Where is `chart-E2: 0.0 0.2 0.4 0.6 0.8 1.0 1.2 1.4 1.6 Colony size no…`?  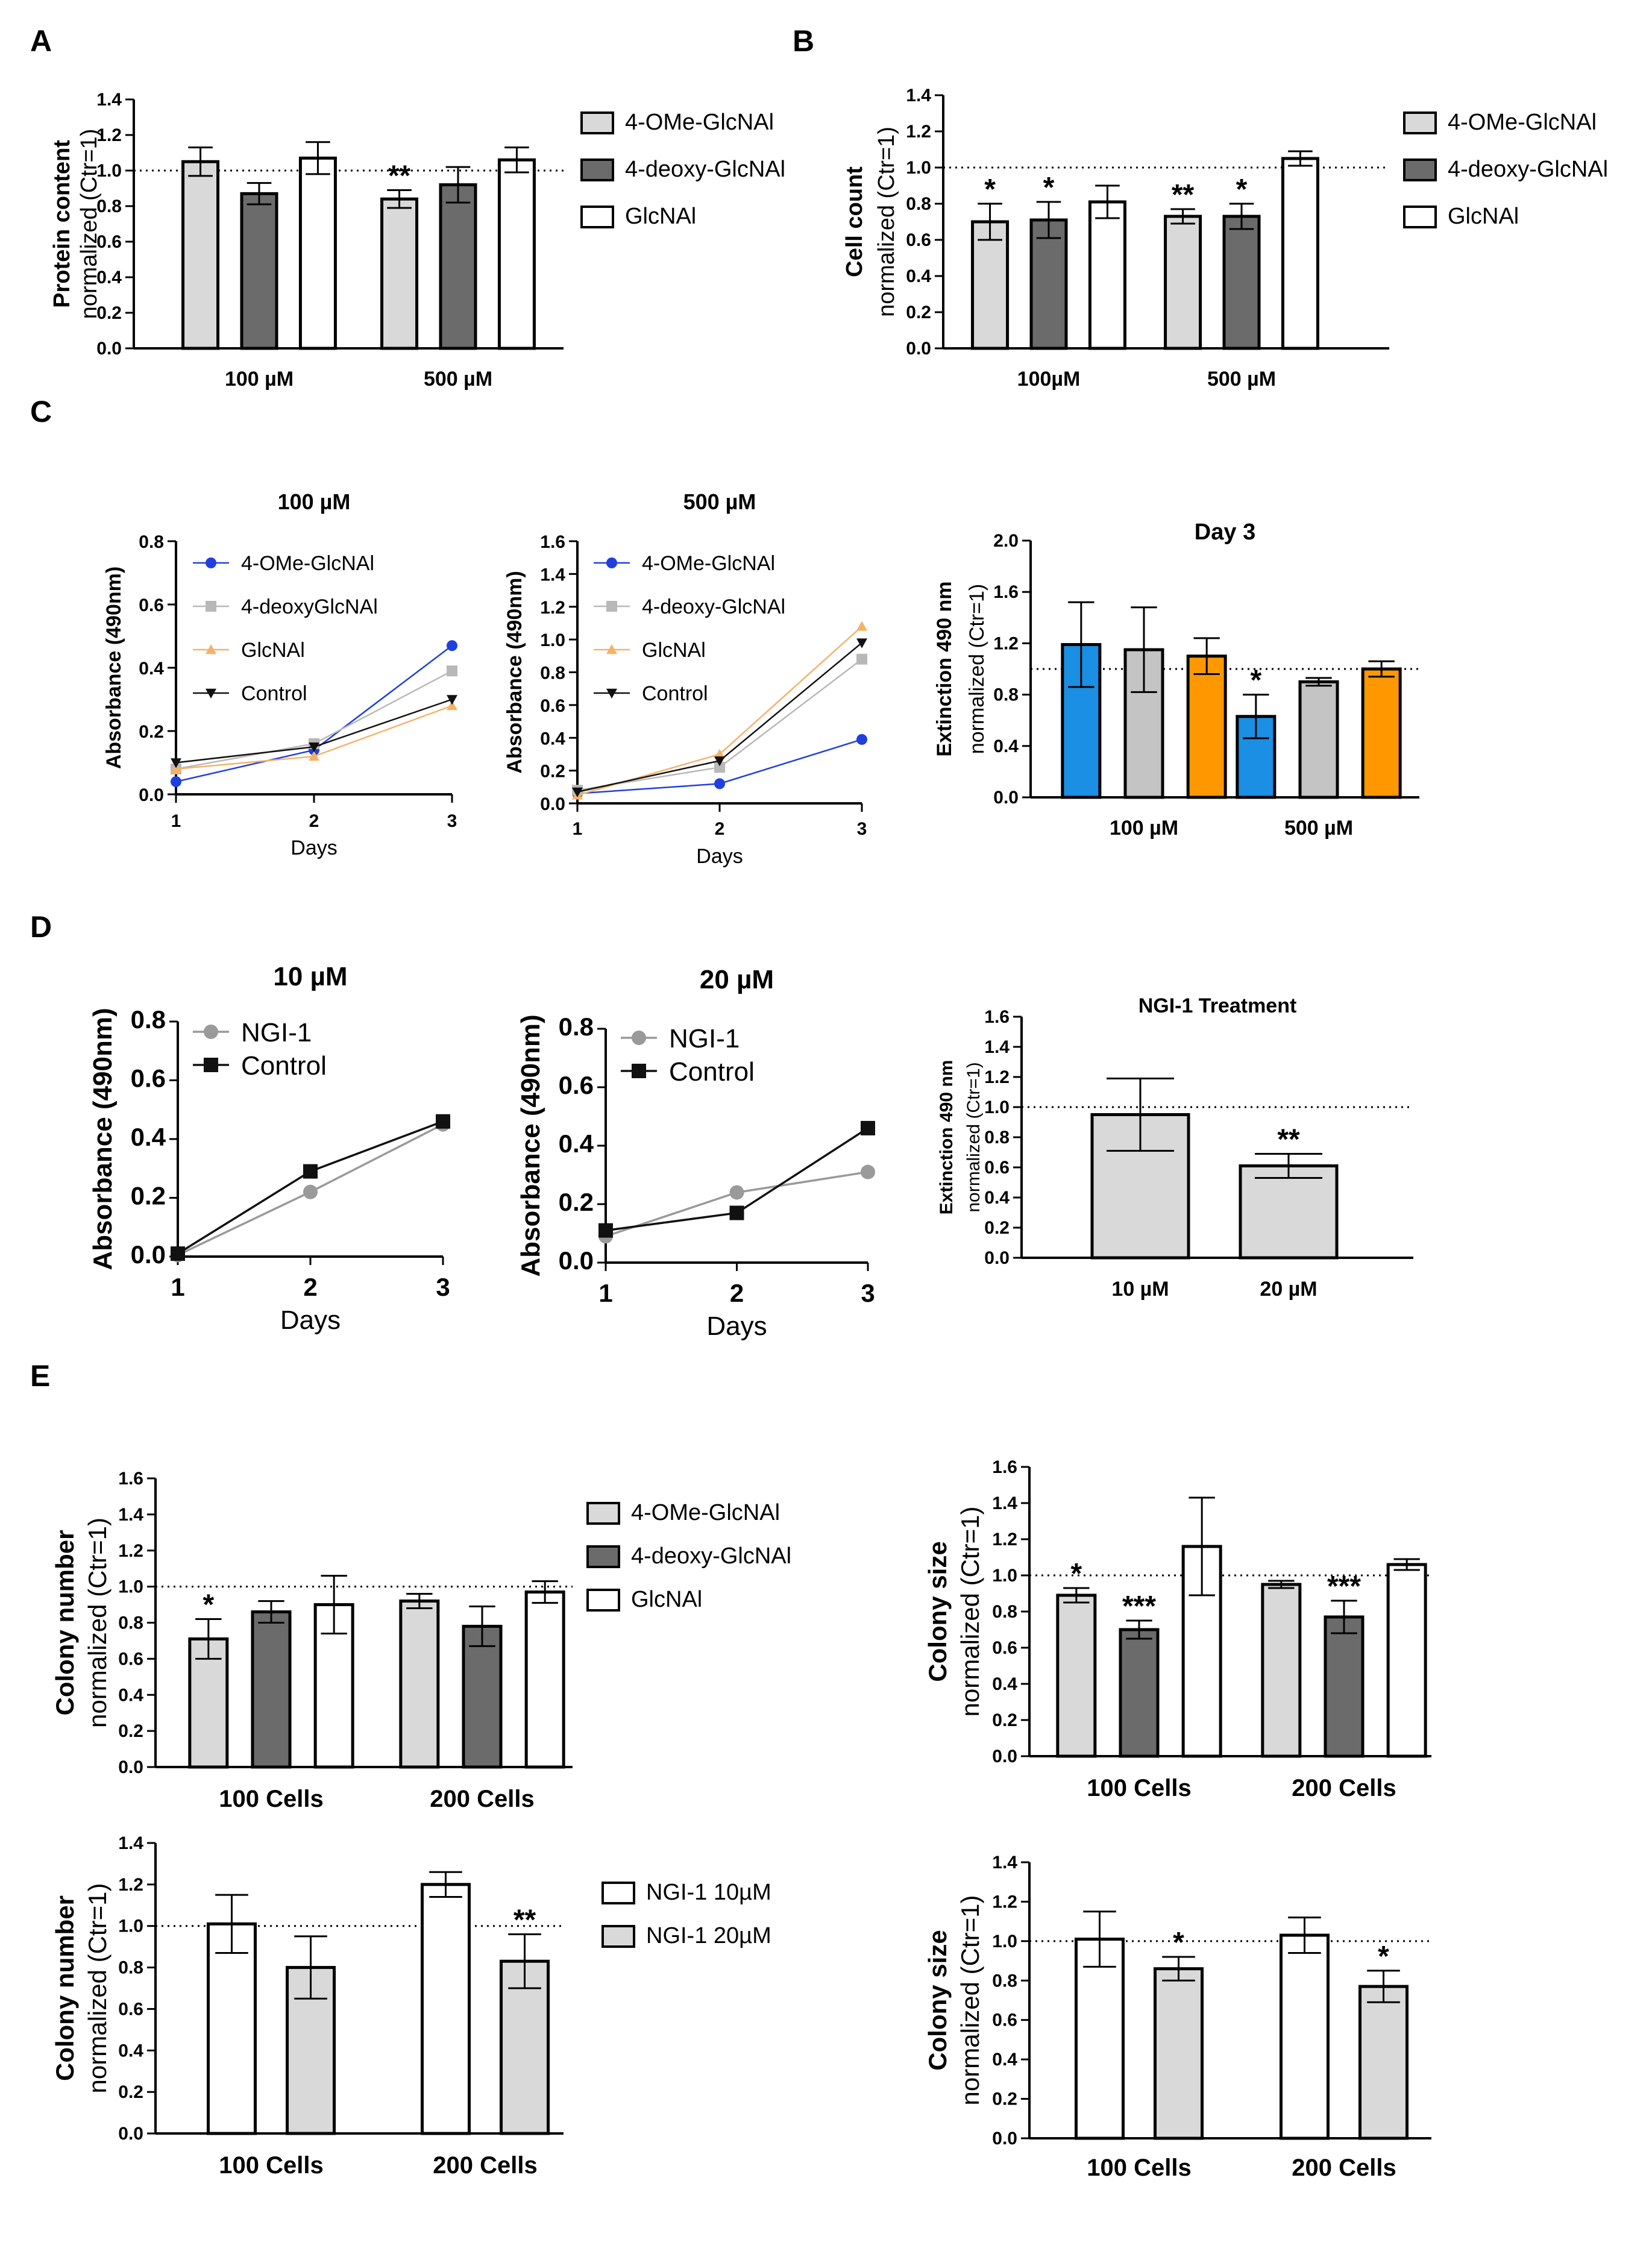
chart-E2: 0.0 0.2 0.4 0.6 0.8 1.0 1.2 1.4 1.6 Colony size no… is located at coordinates (1177, 1629).